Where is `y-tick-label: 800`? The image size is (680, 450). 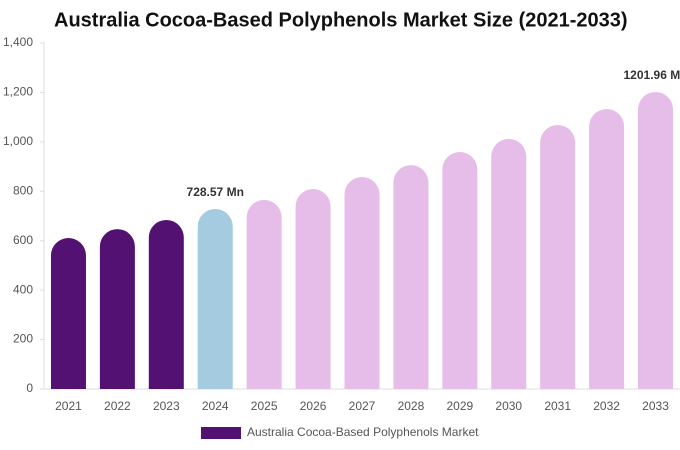 y-tick-label: 800 is located at coordinates (23, 190).